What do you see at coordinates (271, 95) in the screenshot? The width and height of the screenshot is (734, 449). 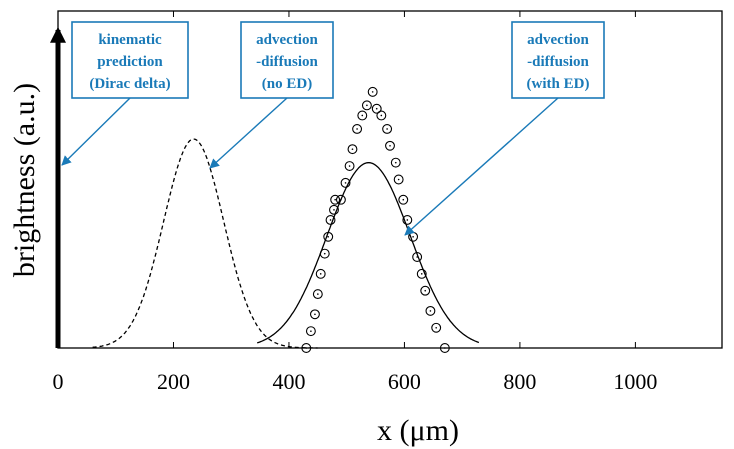 I see `annotation-no-ed: advection -diffusion (no ED)` at bounding box center [271, 95].